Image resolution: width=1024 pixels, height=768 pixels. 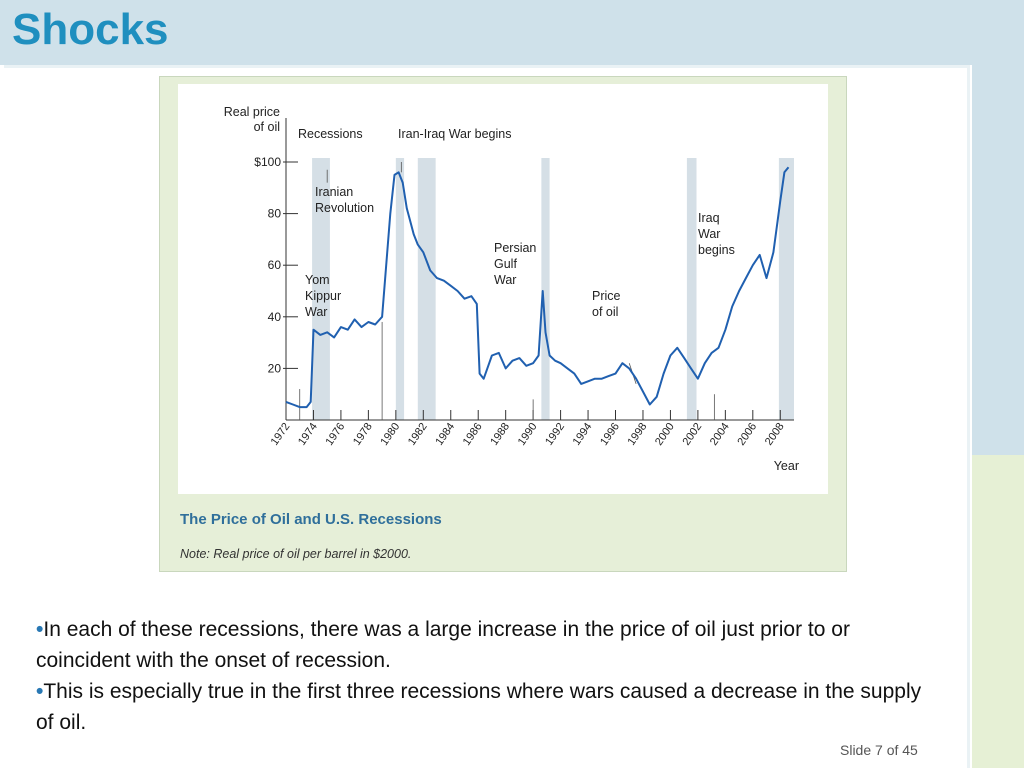 I want to click on annotation-label: Recessions, so click(x=330, y=134).